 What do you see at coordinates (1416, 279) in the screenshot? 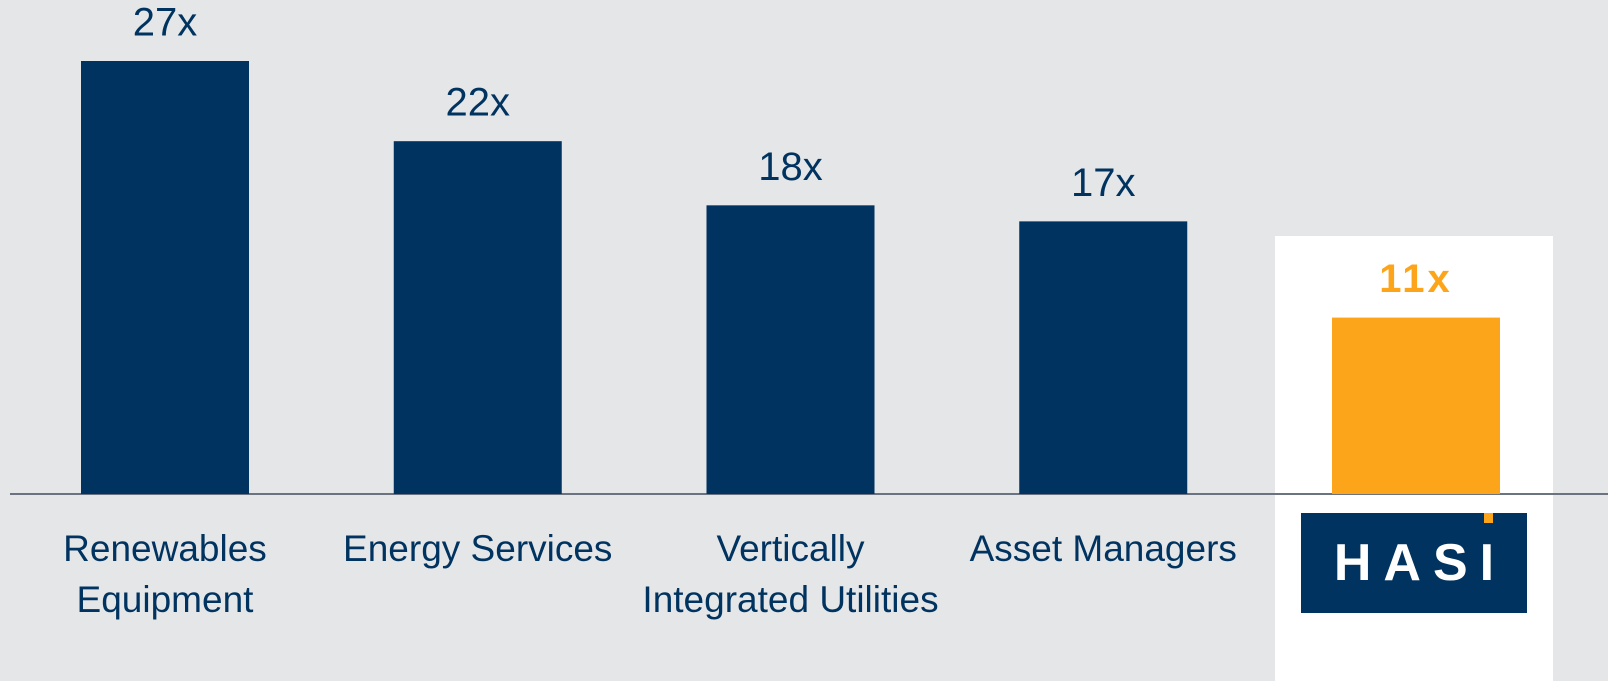
I see `value-label: 11x` at bounding box center [1416, 279].